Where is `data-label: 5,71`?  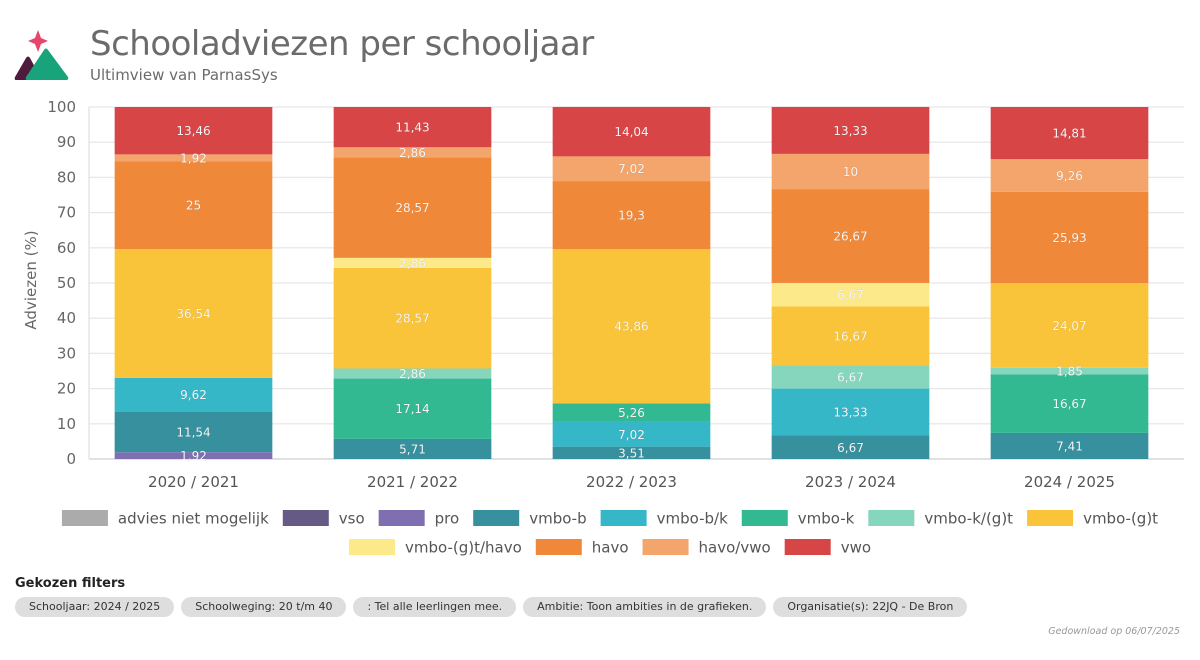 data-label: 5,71 is located at coordinates (412, 449).